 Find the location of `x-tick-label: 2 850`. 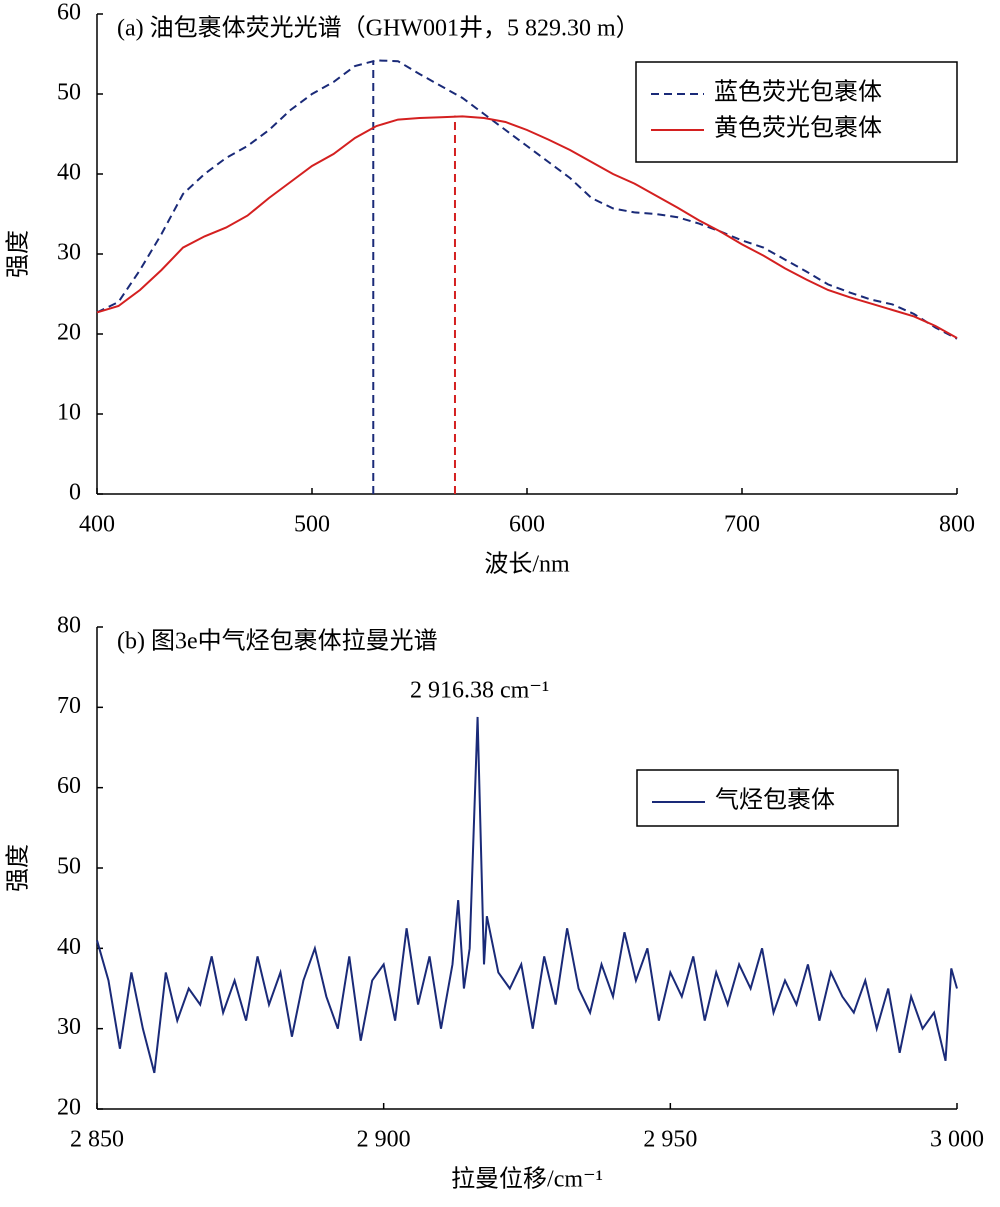

x-tick-label: 2 850 is located at coordinates (97, 1140).